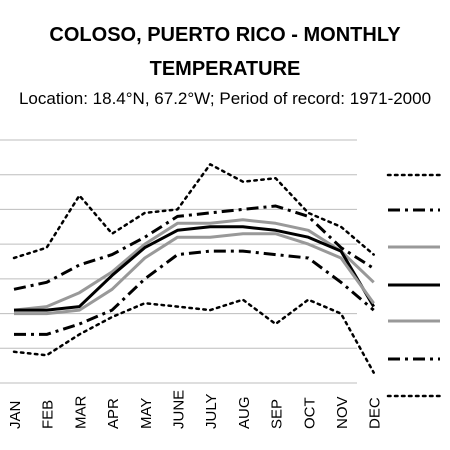 This screenshot has height=450, width=450. I want to click on x-tick-label: AUG, so click(244, 412).